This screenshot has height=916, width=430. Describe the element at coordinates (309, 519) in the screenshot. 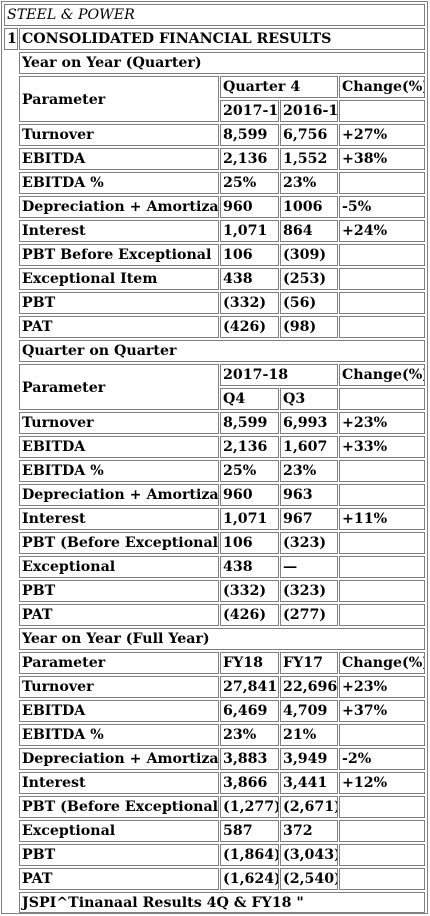

I see `row-value-col2: 967` at that location.